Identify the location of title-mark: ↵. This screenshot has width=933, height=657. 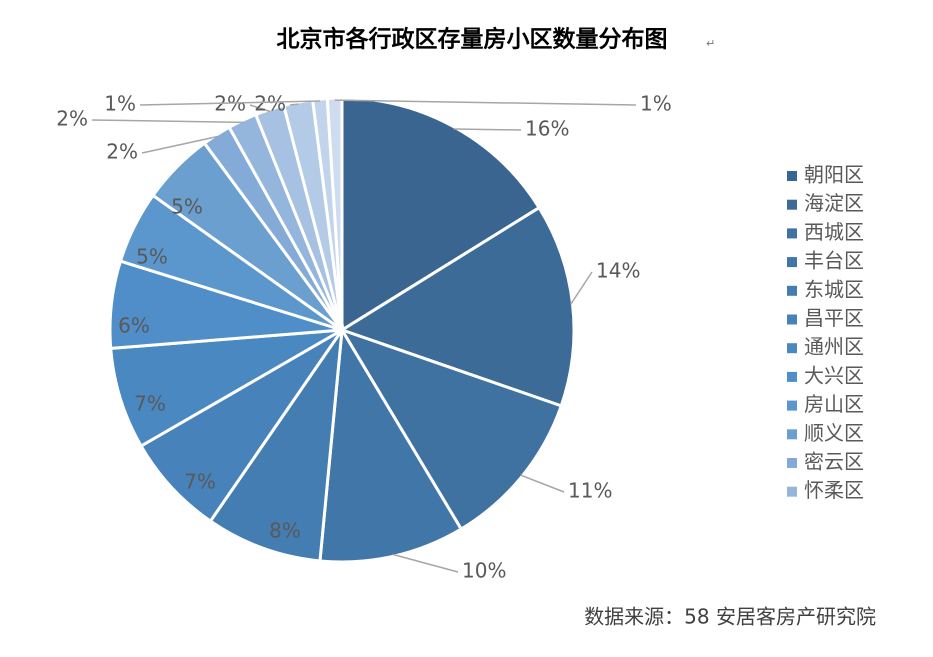
(710, 43).